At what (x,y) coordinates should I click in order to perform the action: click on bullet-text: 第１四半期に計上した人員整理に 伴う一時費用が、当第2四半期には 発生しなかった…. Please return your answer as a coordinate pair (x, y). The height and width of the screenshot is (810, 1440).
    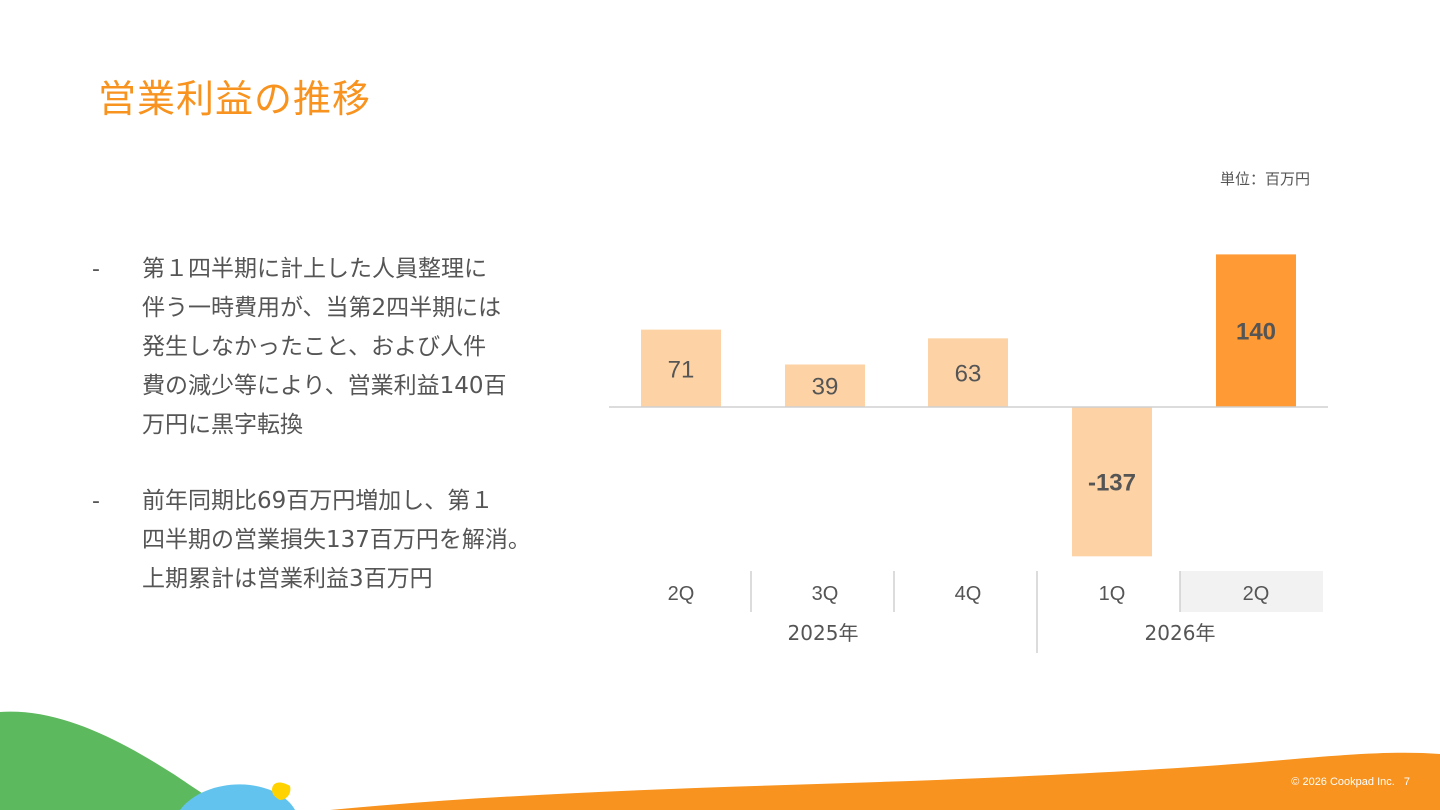
    Looking at the image, I should click on (324, 347).